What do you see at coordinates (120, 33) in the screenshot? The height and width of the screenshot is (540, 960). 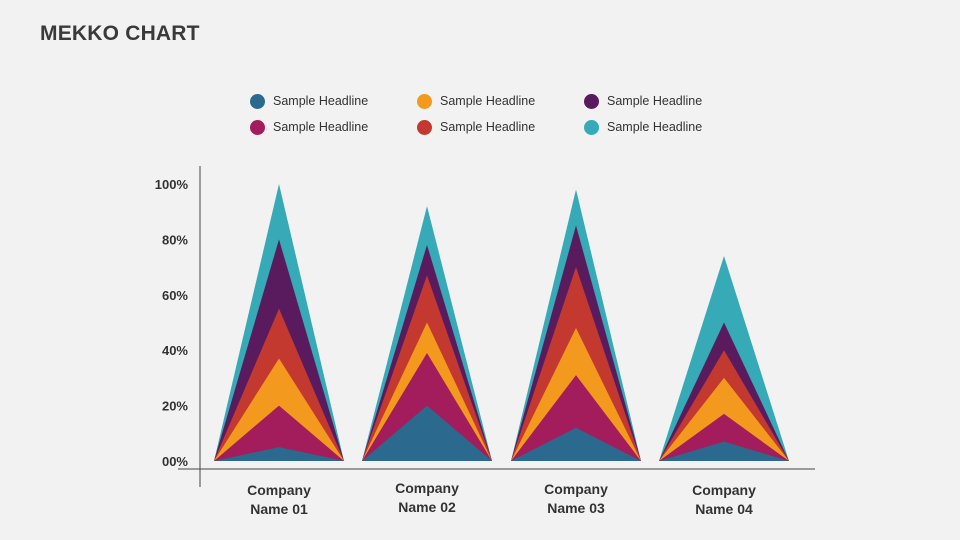 I see `page-title: MEKKO CHART` at bounding box center [120, 33].